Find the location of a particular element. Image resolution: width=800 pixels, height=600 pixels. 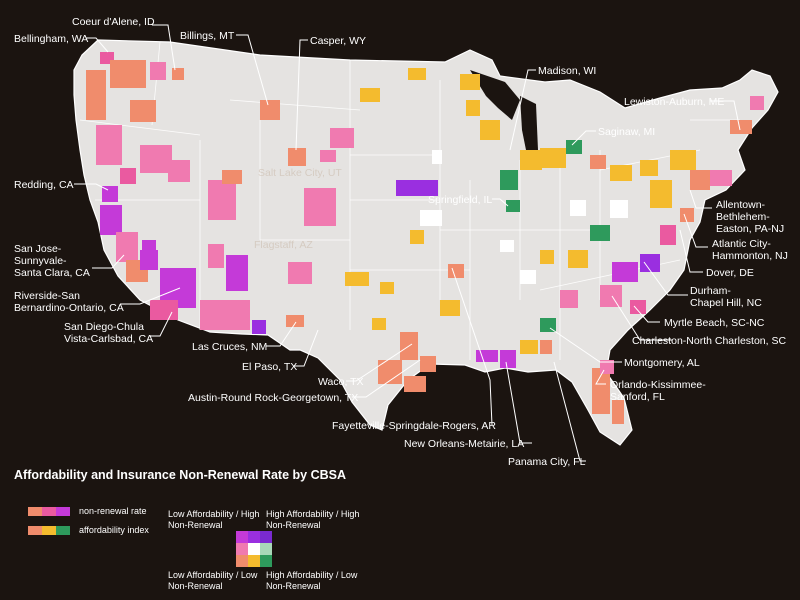

label-billings: Billings, MT is located at coordinates (207, 36).